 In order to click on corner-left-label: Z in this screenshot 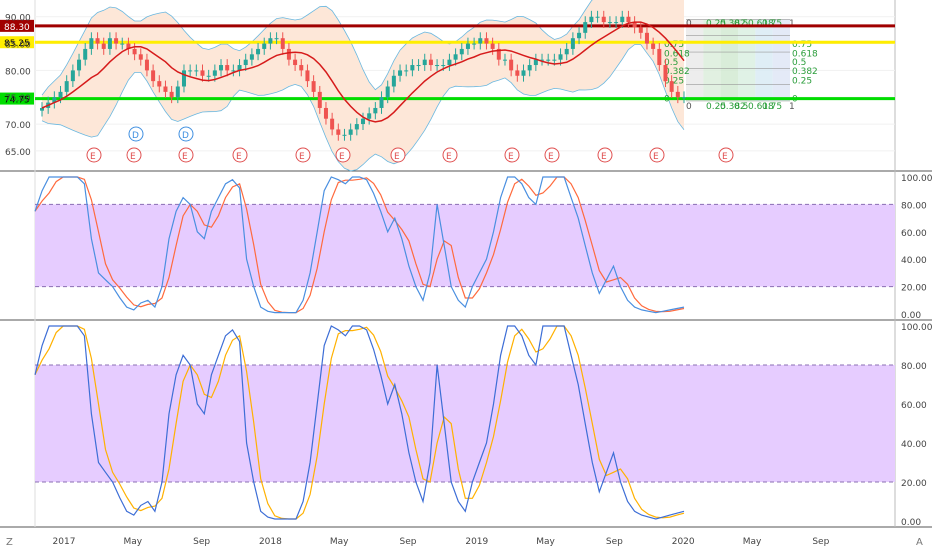, I will do `click(9, 542)`.